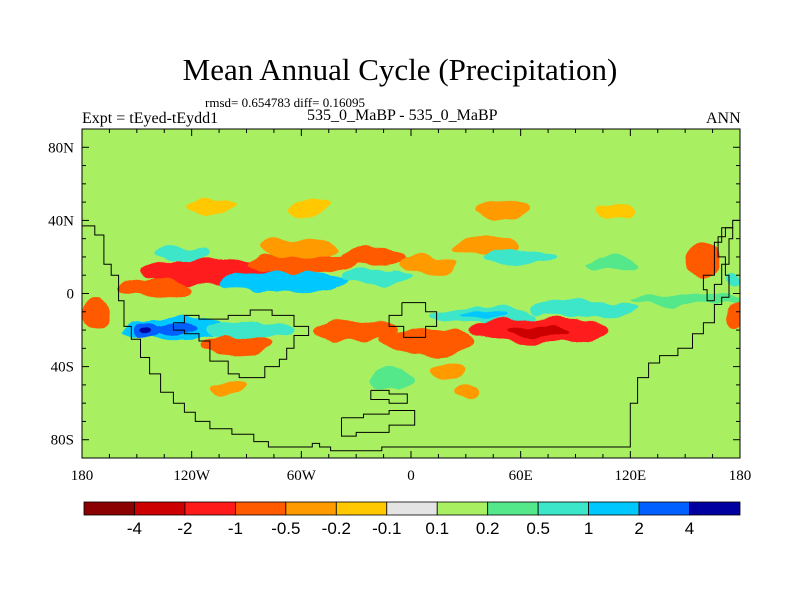 The image size is (800, 600). What do you see at coordinates (588, 528) in the screenshot?
I see `colorbar-label: 1` at bounding box center [588, 528].